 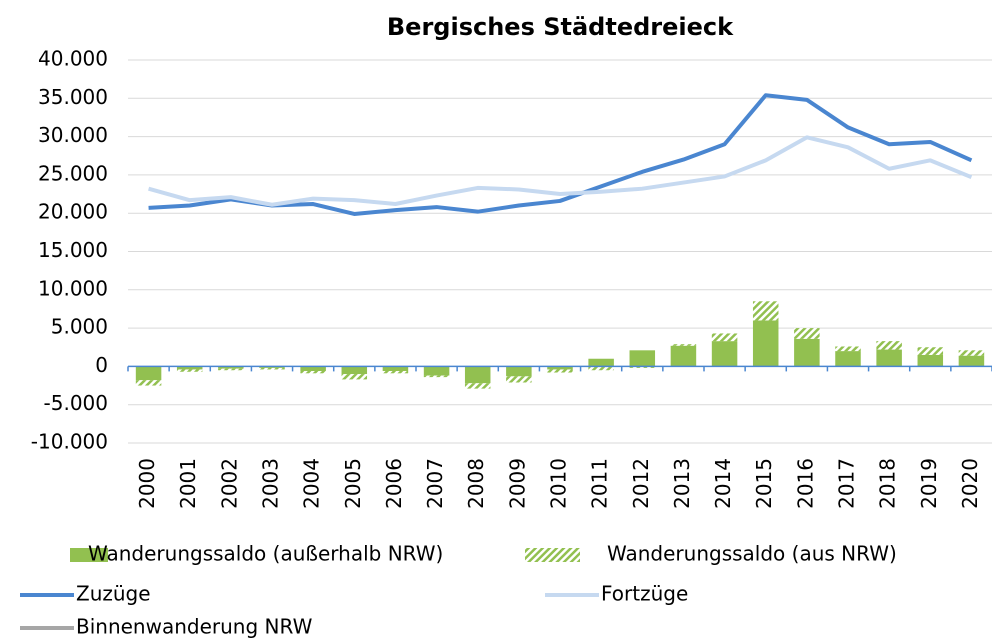 I want to click on legend-item: Zuzüge, so click(x=85, y=594).